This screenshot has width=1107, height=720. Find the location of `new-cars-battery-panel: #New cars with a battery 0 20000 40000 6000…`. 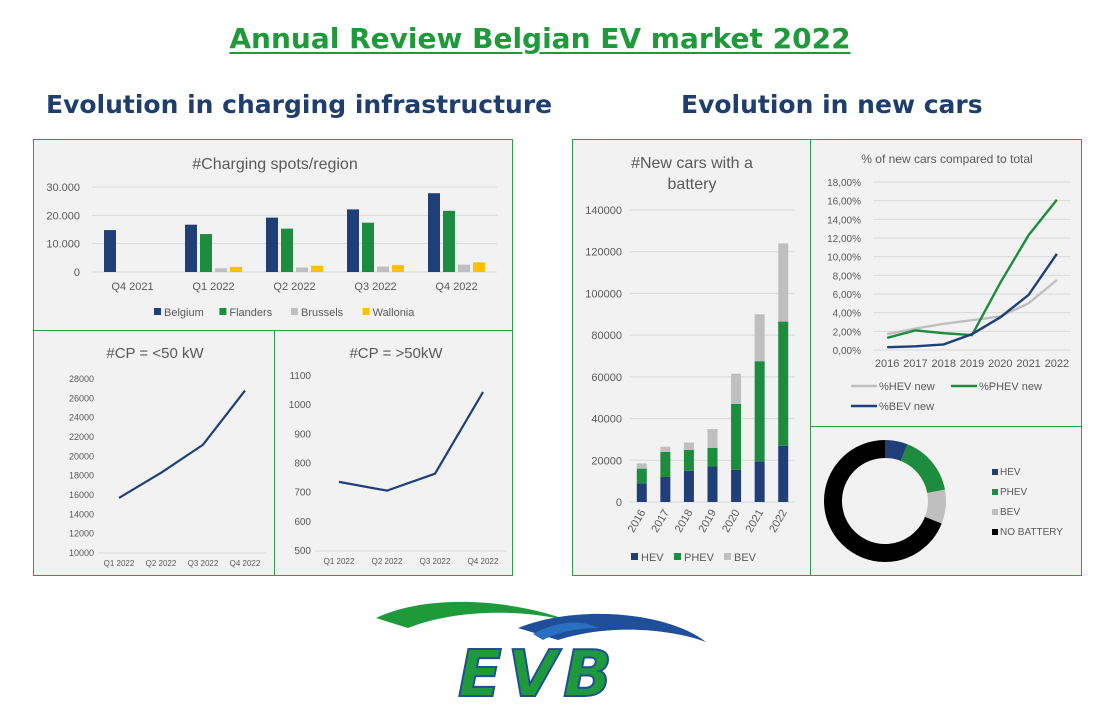

new-cars-battery-panel: #New cars with a battery 0 20000 40000 6000… is located at coordinates (691, 357).